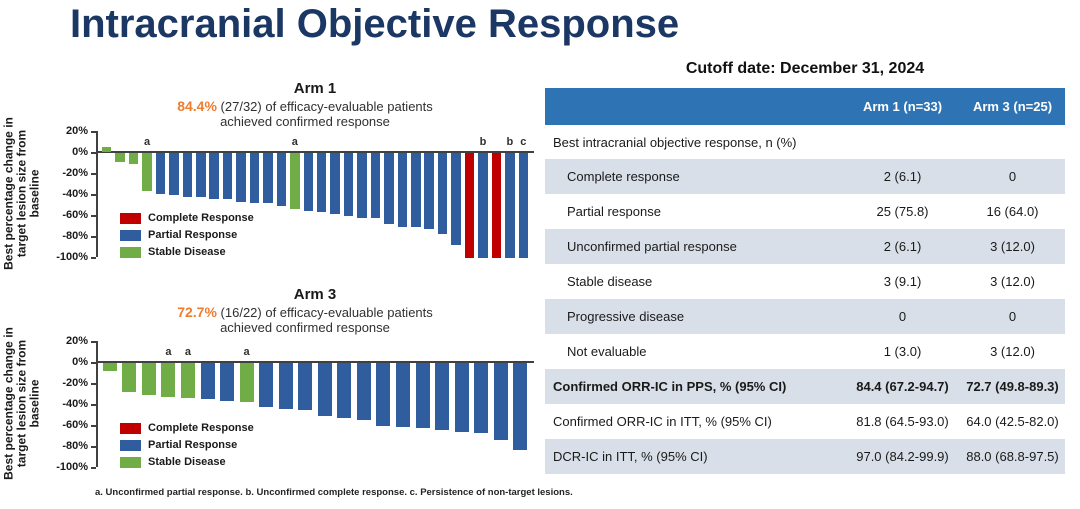  What do you see at coordinates (76, 341) in the screenshot?
I see `y-tick-label: 20%` at bounding box center [76, 341].